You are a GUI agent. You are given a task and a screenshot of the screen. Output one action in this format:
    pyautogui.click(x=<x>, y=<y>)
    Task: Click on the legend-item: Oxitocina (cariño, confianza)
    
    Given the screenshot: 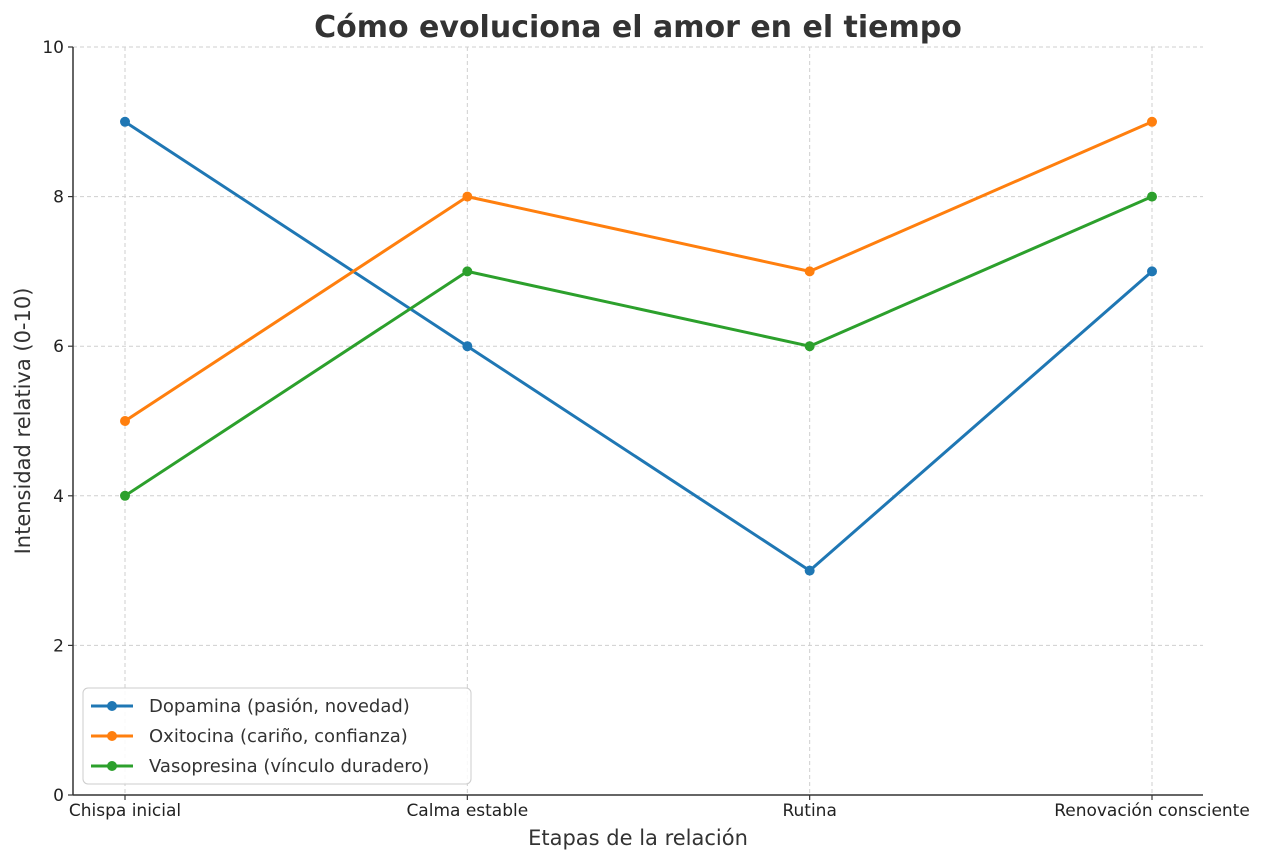 What is the action you would take?
    pyautogui.click(x=249, y=736)
    